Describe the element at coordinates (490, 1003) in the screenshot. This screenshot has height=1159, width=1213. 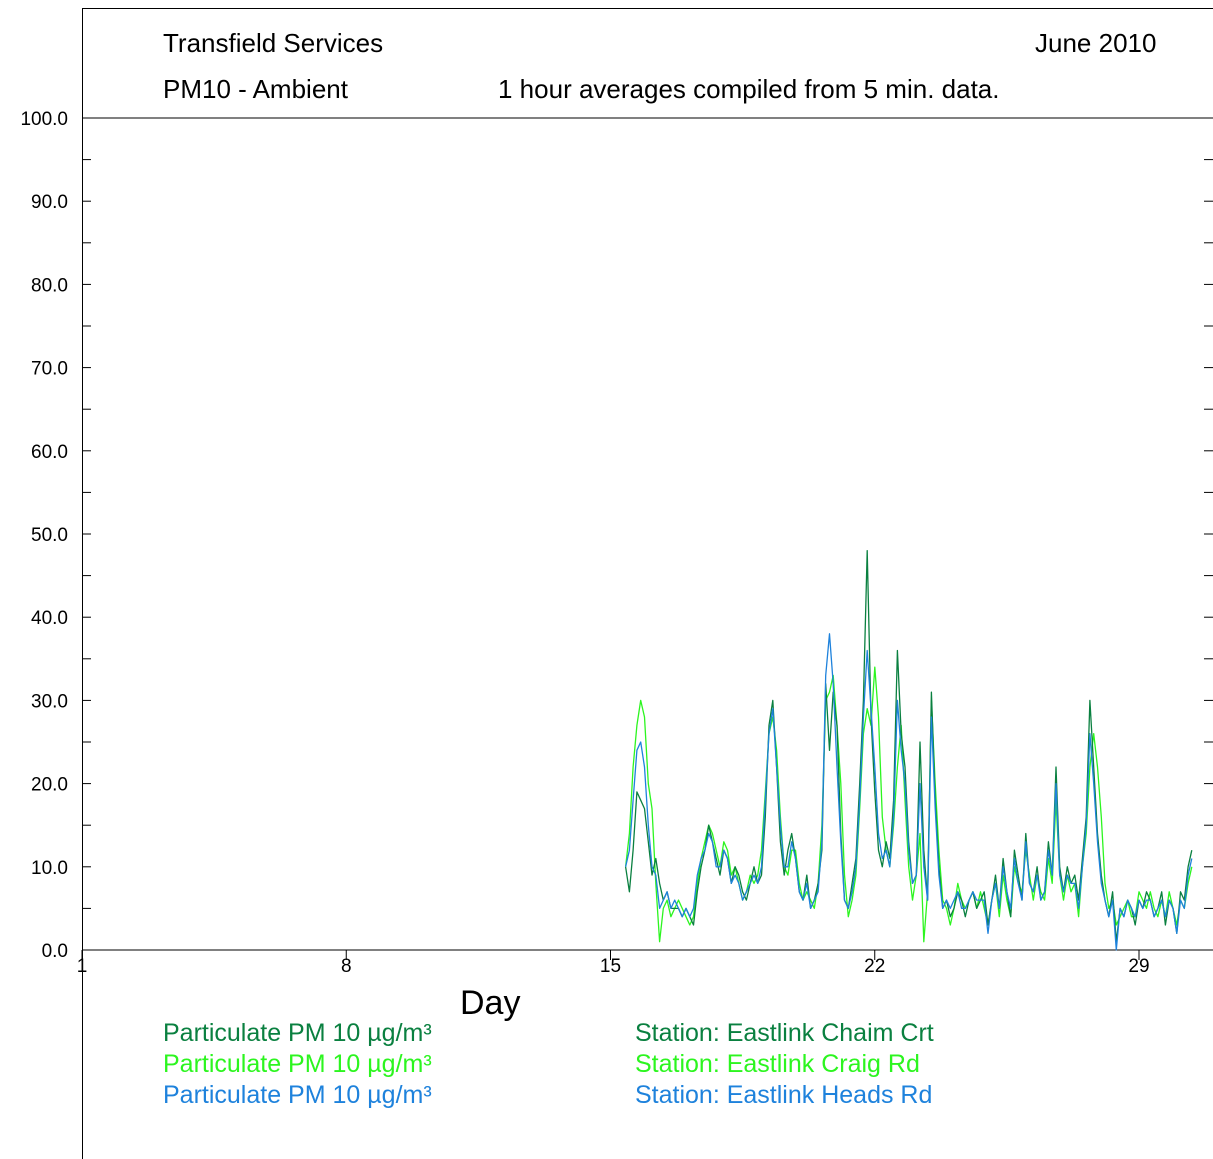
I see `x-axis-label: Day` at that location.